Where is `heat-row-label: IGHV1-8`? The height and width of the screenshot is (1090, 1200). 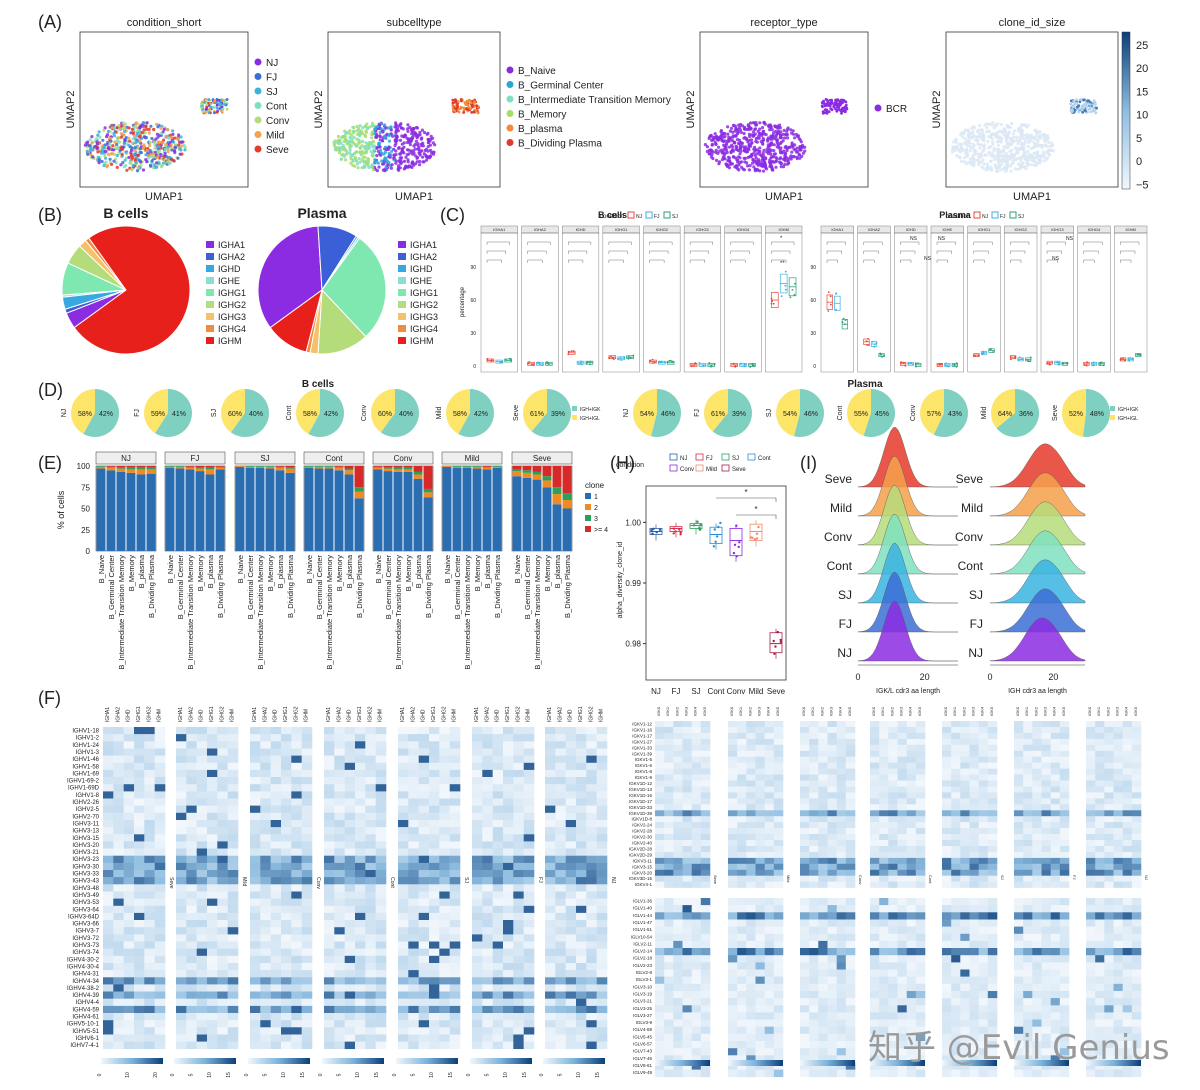 heat-row-label: IGHV1-8 is located at coordinates (88, 796).